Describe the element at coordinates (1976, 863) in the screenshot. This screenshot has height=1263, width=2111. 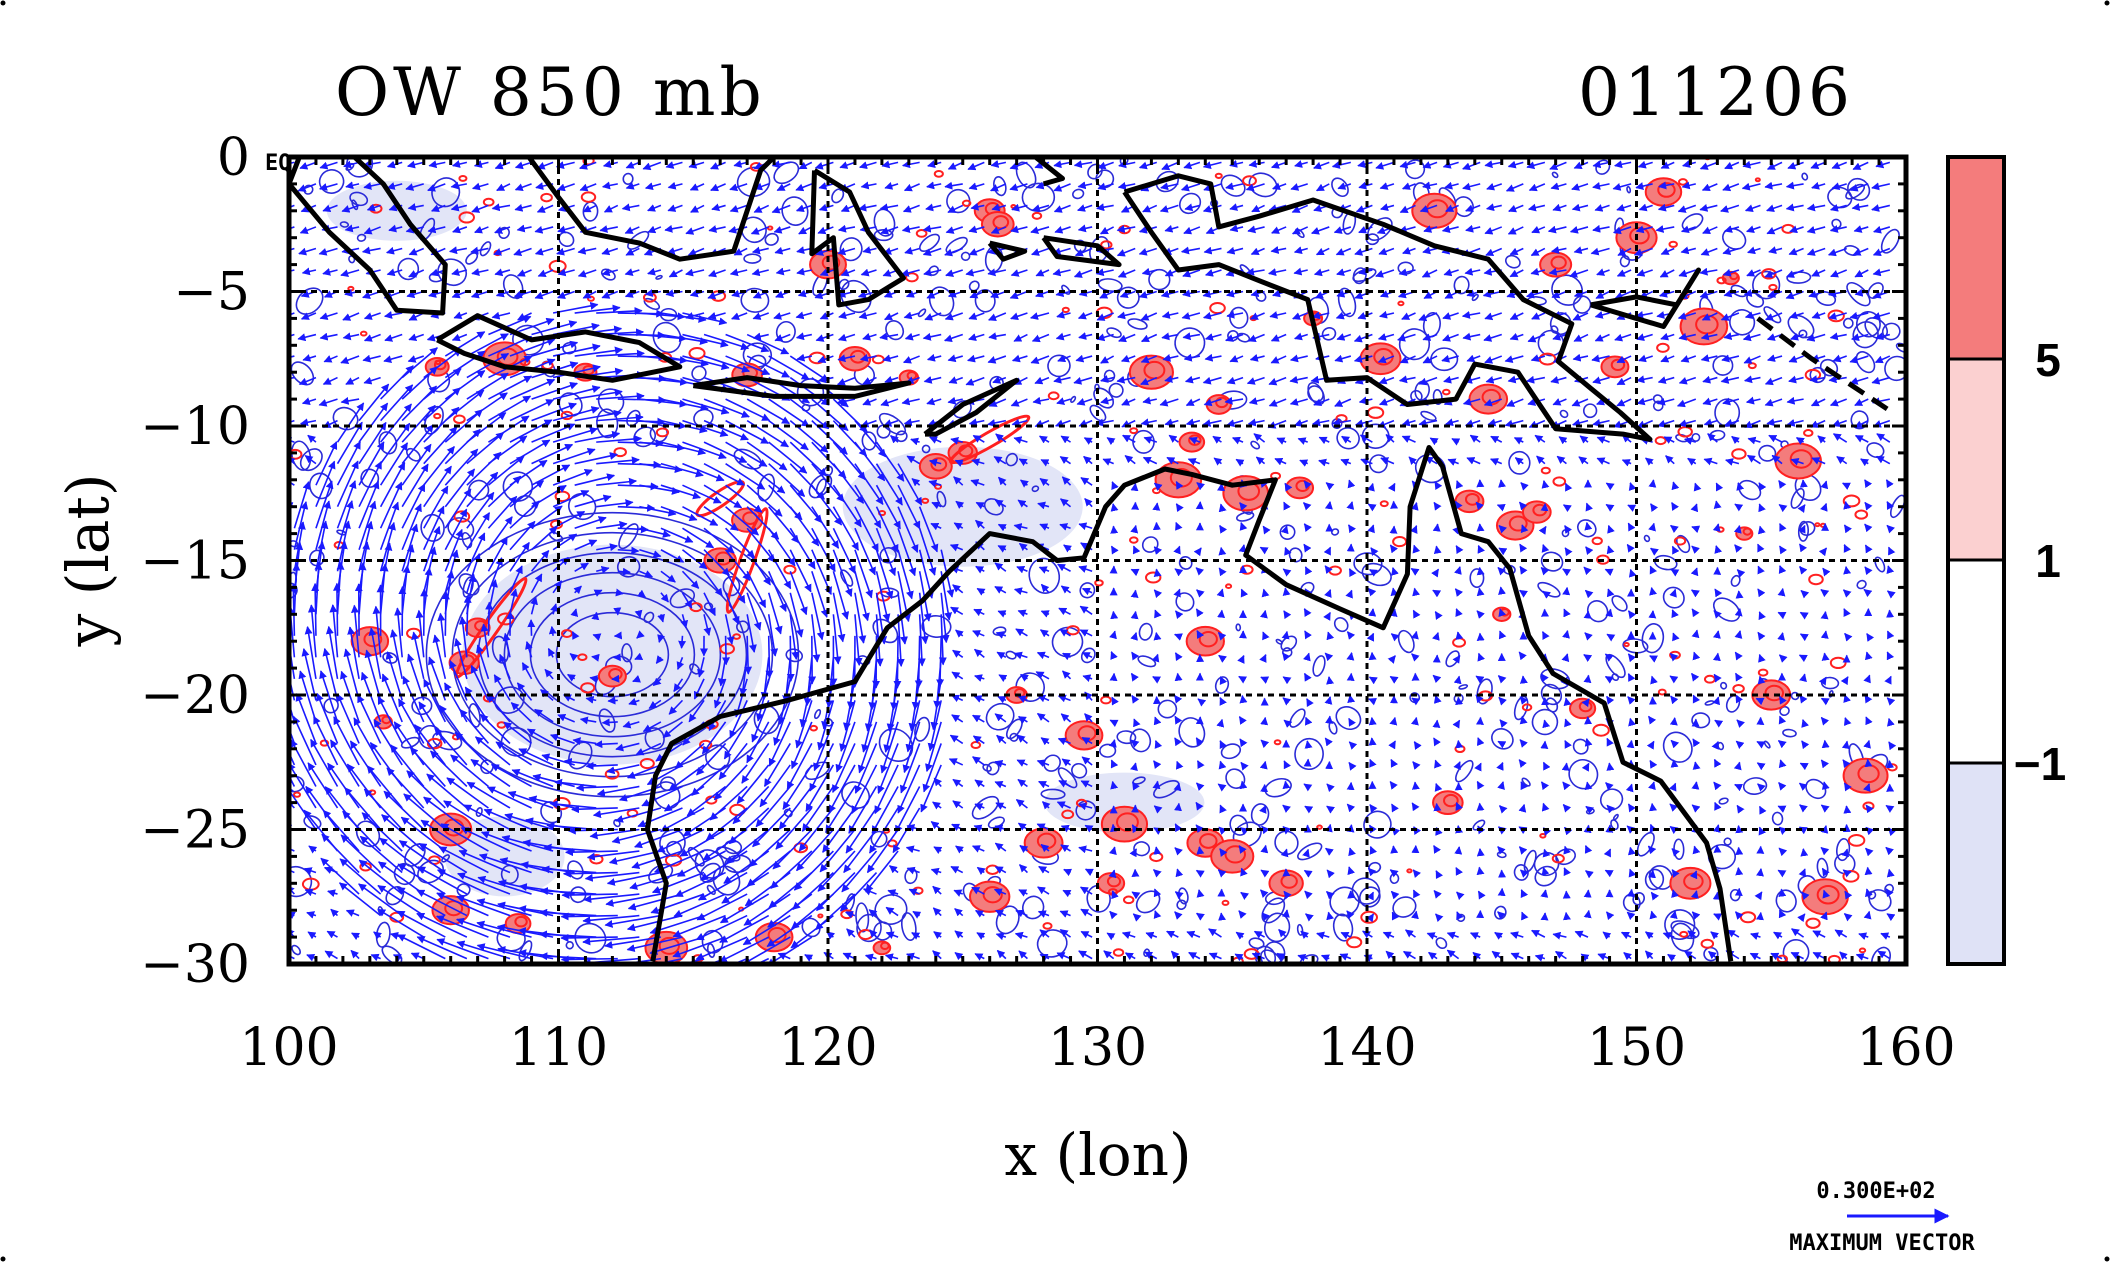
I see `colorbar-band-low` at that location.